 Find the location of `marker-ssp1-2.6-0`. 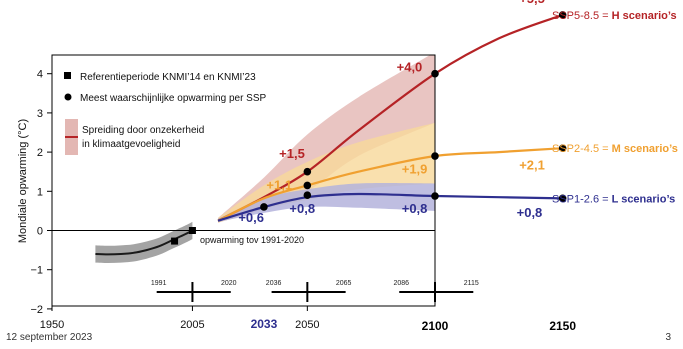

marker-ssp1-2.6-0 is located at coordinates (264, 207).